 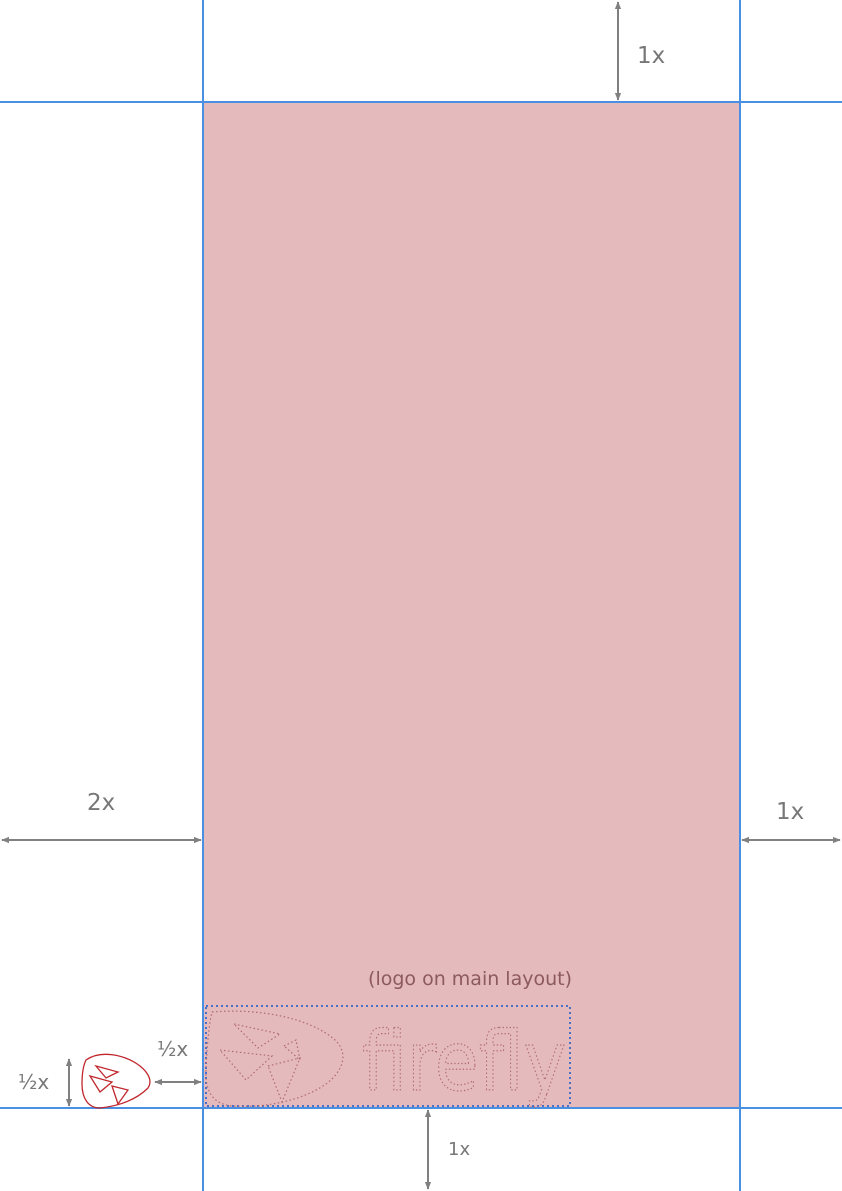 I want to click on logo-note-label: (logo on main layout), so click(x=470, y=979).